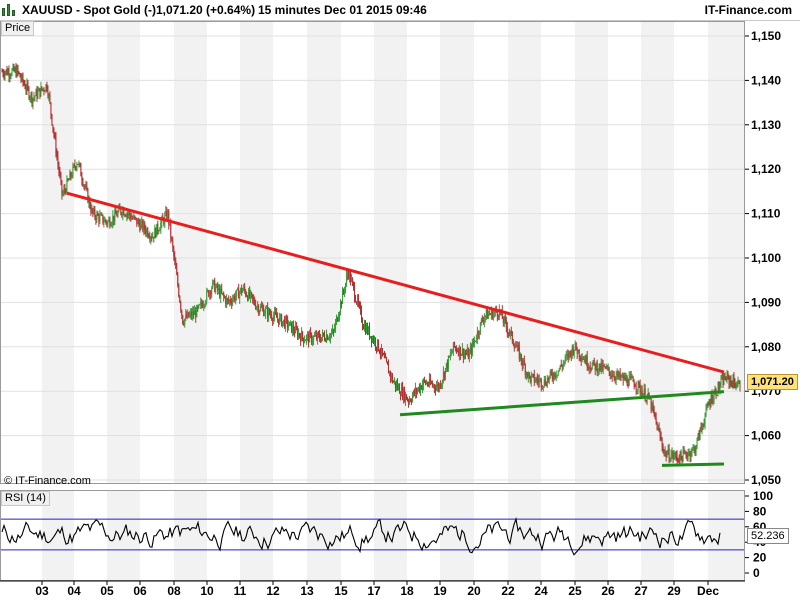 The image size is (800, 600). What do you see at coordinates (763, 496) in the screenshot?
I see `rsi-tick-label: 100` at bounding box center [763, 496].